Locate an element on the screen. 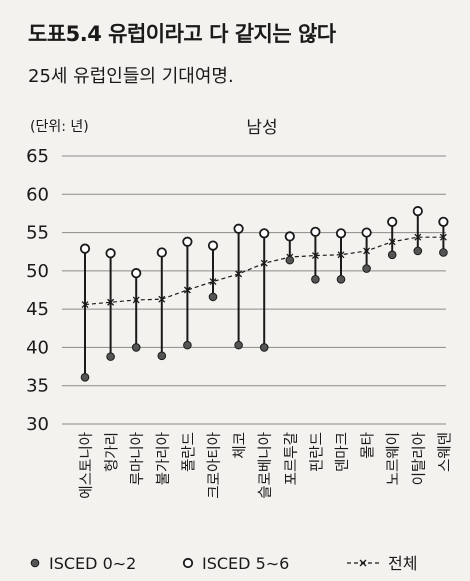  y-tick-label: 45 is located at coordinates (37, 309).